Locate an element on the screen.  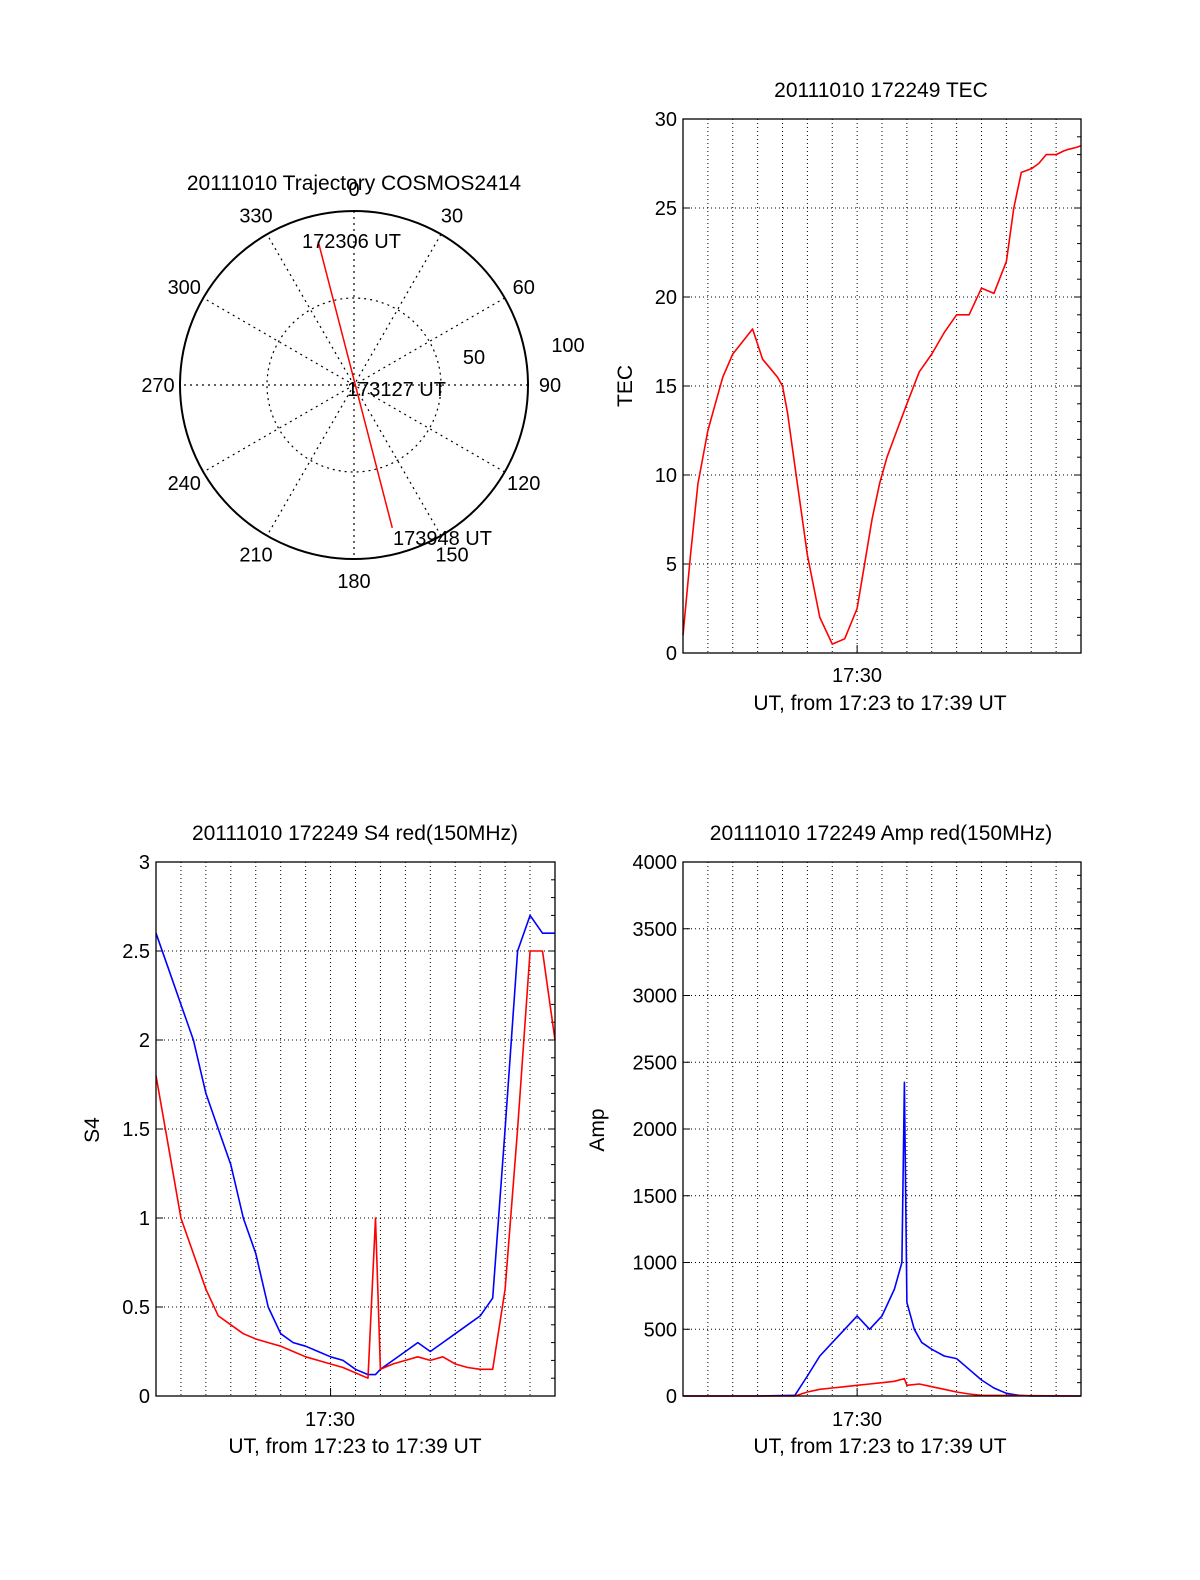
tec-y-tick-label: 30 is located at coordinates (666, 120).